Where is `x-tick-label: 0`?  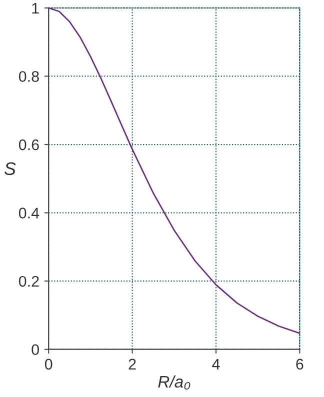 x-tick-label: 0 is located at coordinates (48, 364).